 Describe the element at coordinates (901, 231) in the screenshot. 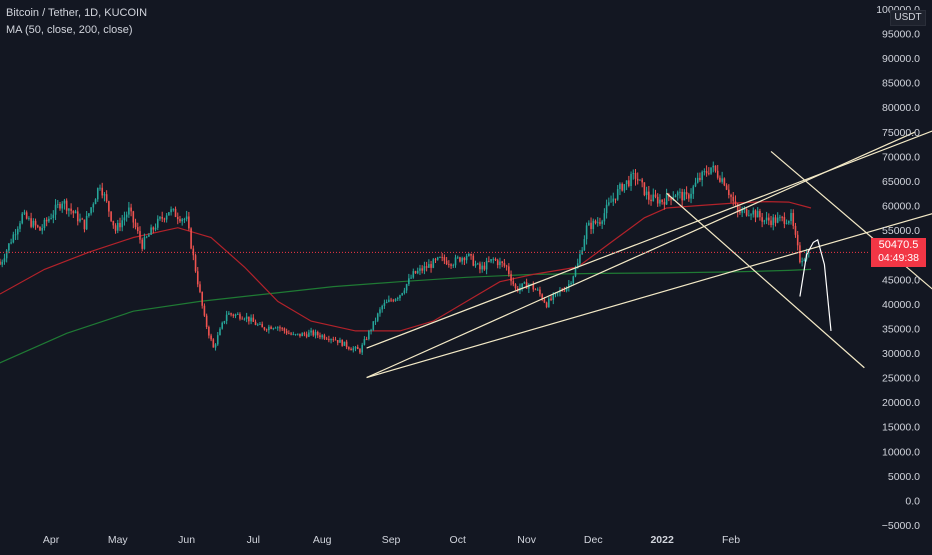

I see `y-tick-label: 55000.0` at that location.